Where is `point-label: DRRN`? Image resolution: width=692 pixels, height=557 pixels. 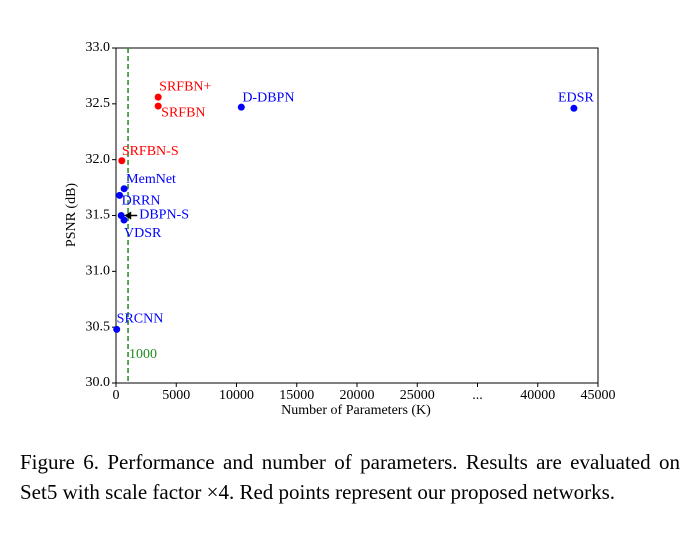
point-label: DRRN is located at coordinates (141, 201).